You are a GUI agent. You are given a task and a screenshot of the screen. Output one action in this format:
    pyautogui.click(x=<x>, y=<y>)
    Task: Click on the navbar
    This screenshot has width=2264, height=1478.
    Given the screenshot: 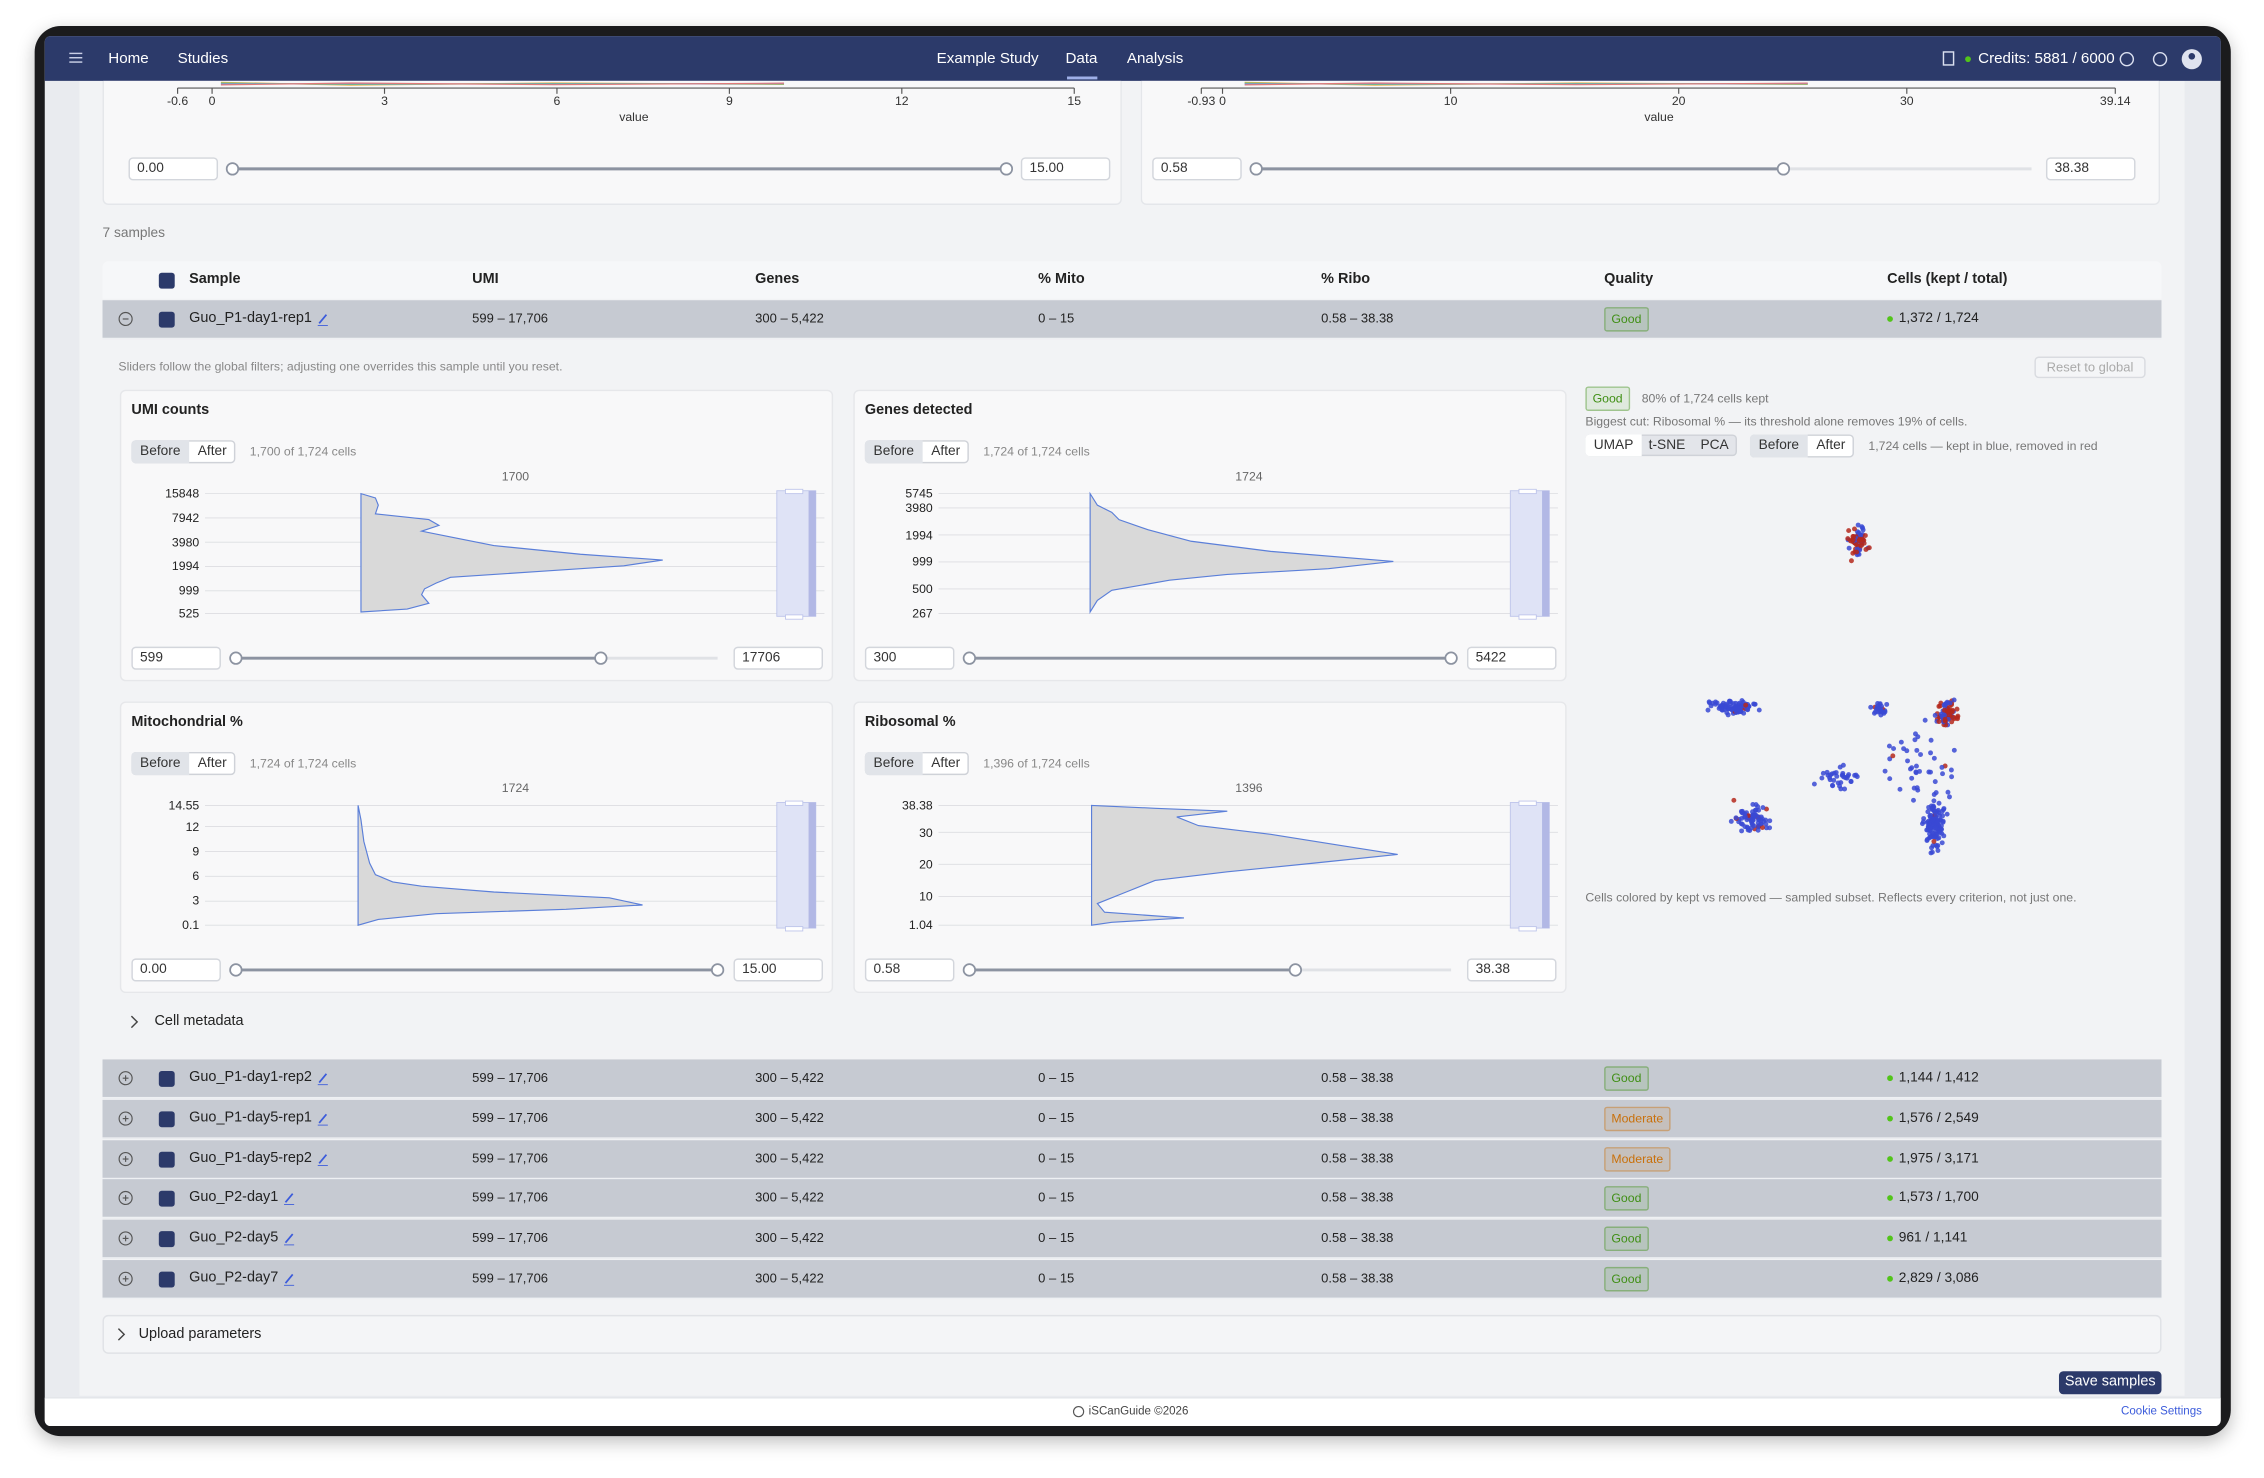 What is the action you would take?
    pyautogui.click(x=1132, y=58)
    